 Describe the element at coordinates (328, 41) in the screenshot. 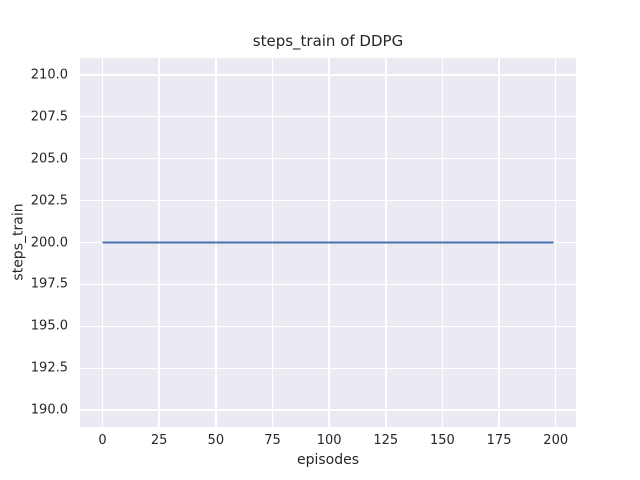

I see `chart-title: steps_train of DDPG` at that location.